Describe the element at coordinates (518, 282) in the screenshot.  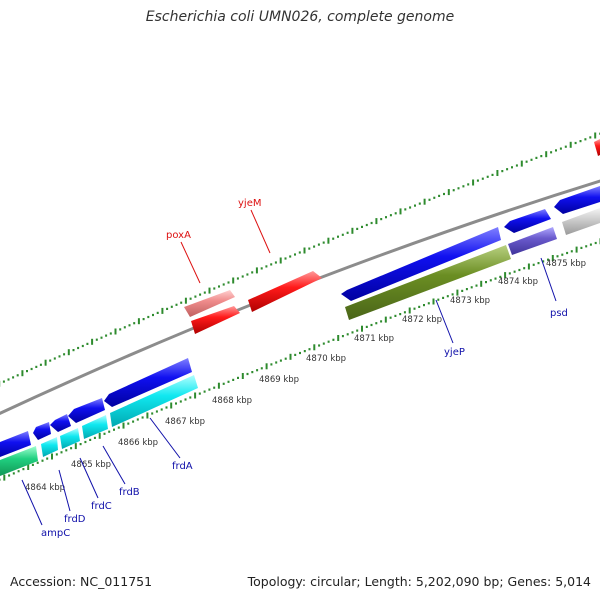
I see `scale-label: 4874 kbp` at that location.